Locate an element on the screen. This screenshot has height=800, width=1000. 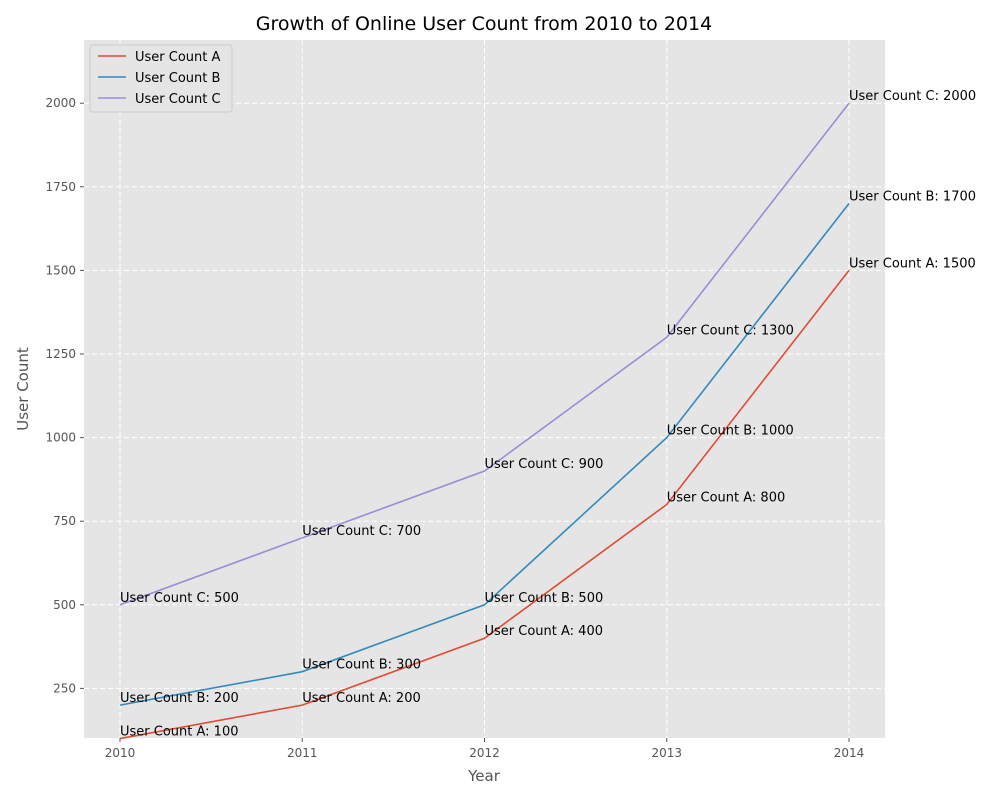
x-axis-title: Year is located at coordinates (484, 776).